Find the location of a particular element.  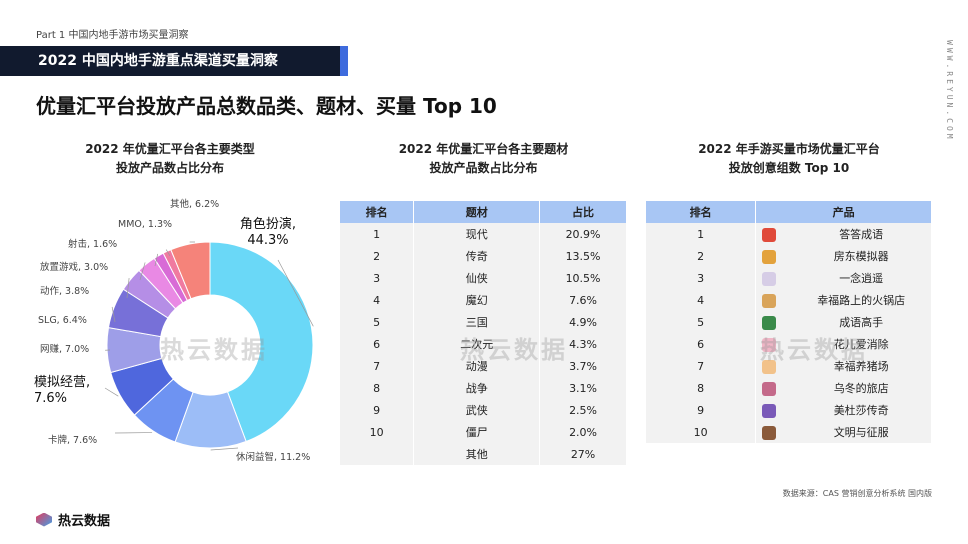

table-row: 其他 27% is located at coordinates (483, 454).